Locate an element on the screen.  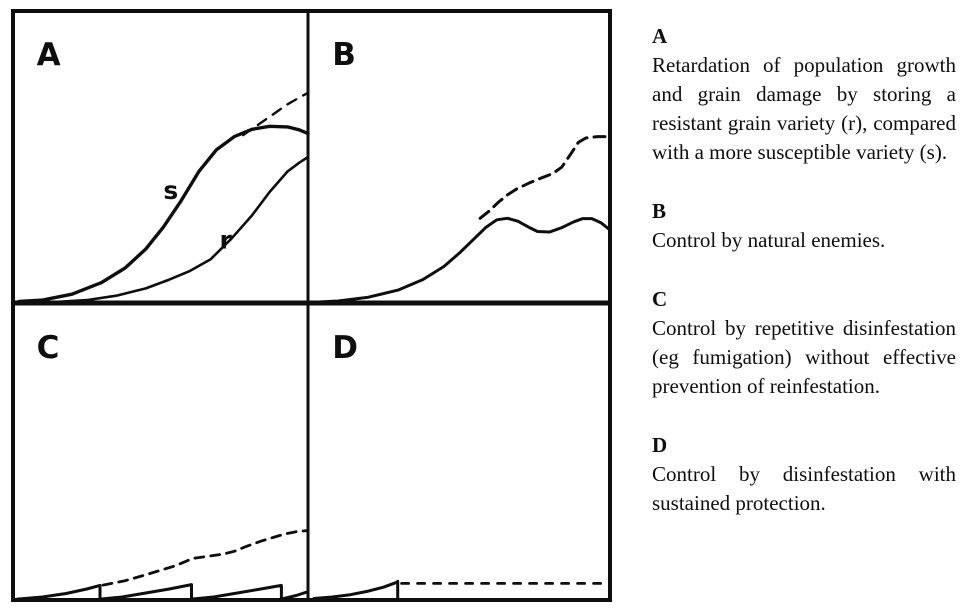
repeated-disinfestation-sawtooth-curve is located at coordinates (162, 592).